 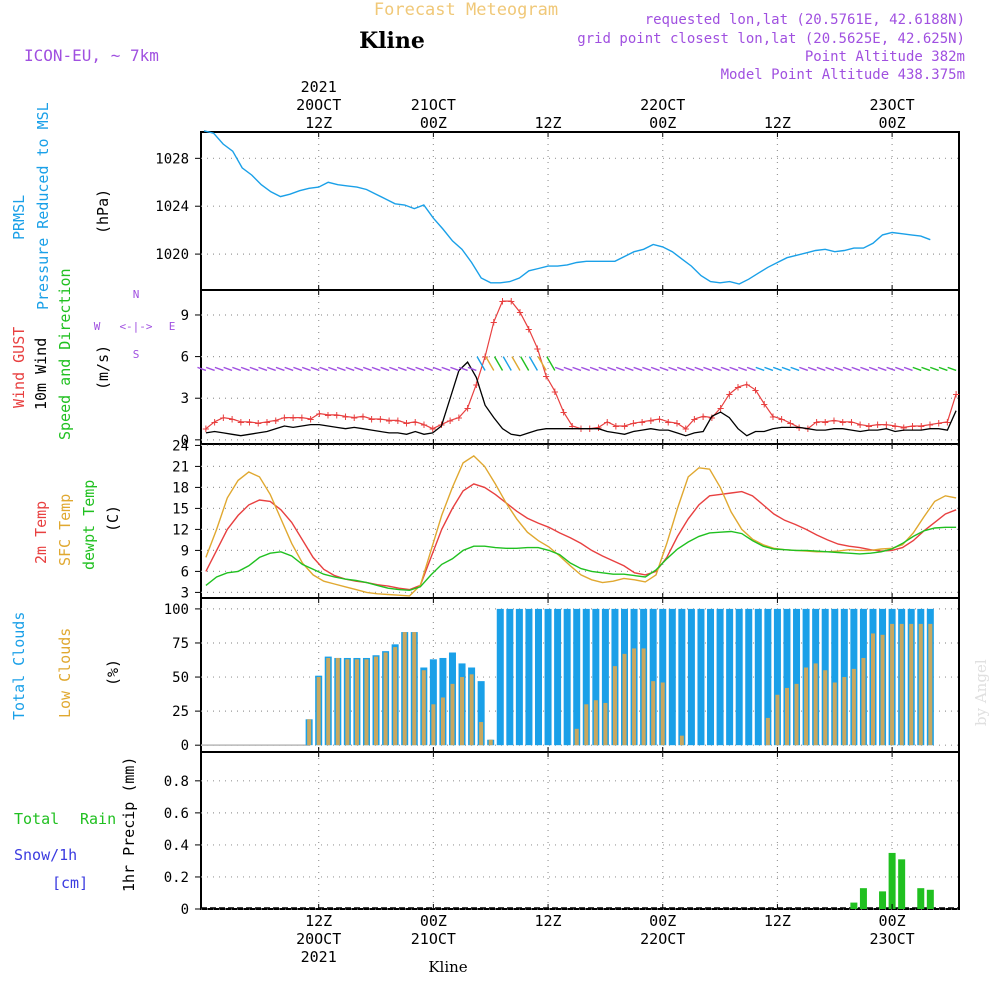 What do you see at coordinates (176, 610) in the screenshot?
I see `ytick-label-clouds: 100` at bounding box center [176, 610].